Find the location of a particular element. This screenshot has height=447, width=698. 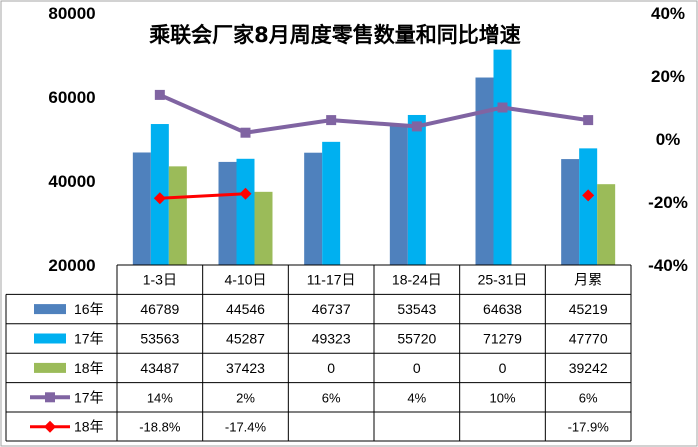

y-tick-label: 40000 is located at coordinates (71, 181).